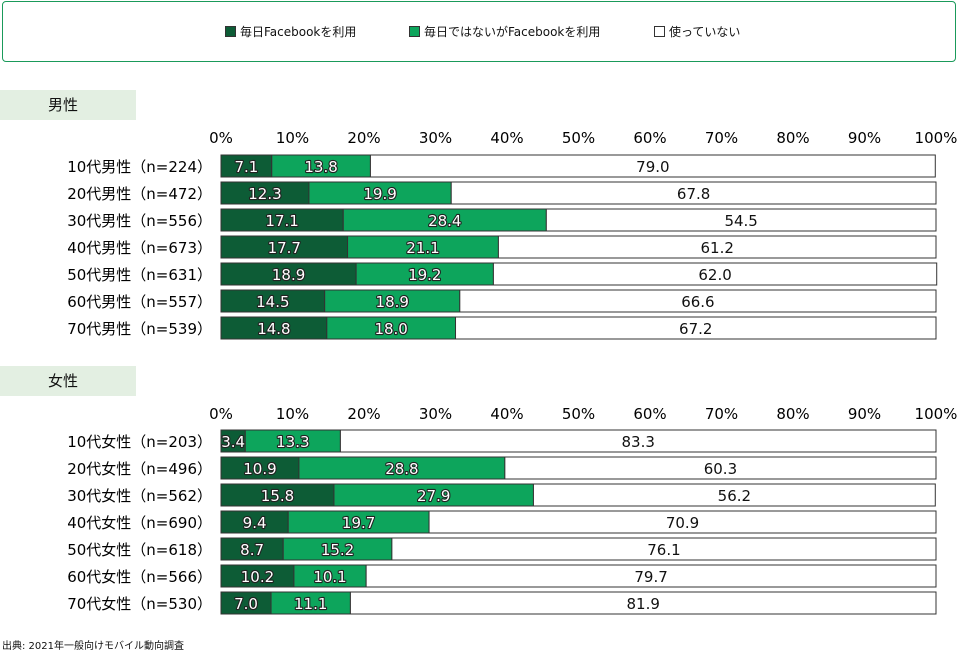 This screenshot has width=960, height=655. What do you see at coordinates (139, 442) in the screenshot?
I see `category-label: 10代女性（n=203）` at bounding box center [139, 442].